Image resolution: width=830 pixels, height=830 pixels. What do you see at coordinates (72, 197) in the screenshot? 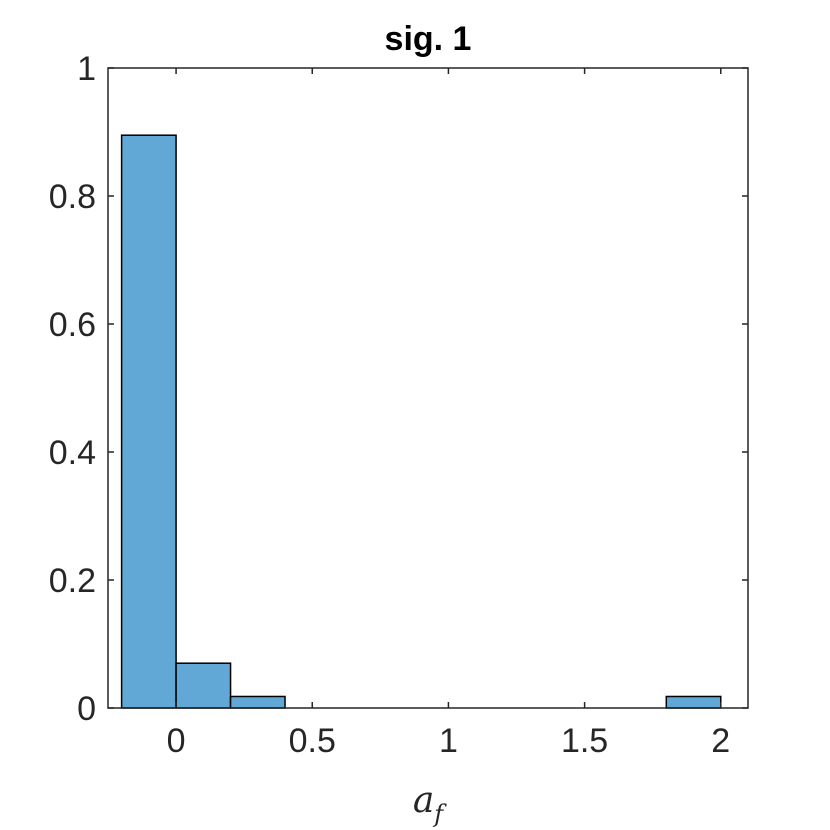
I see `y-tick-label-4: 0.8` at bounding box center [72, 197].